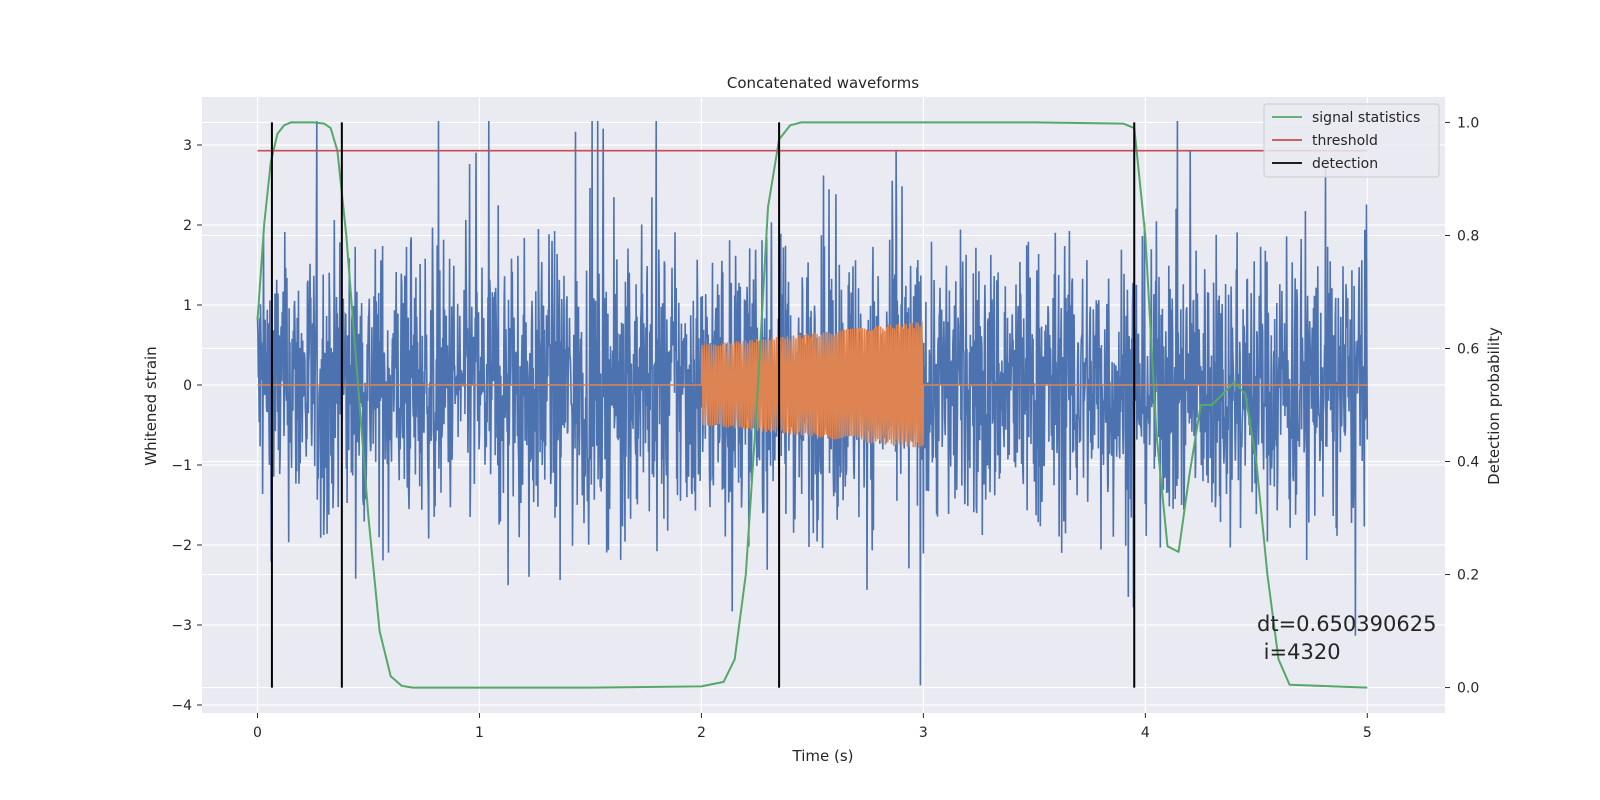 The width and height of the screenshot is (1600, 800). Describe the element at coordinates (1346, 638) in the screenshot. I see `annotation: dt=0.650390625 i=4320` at that location.